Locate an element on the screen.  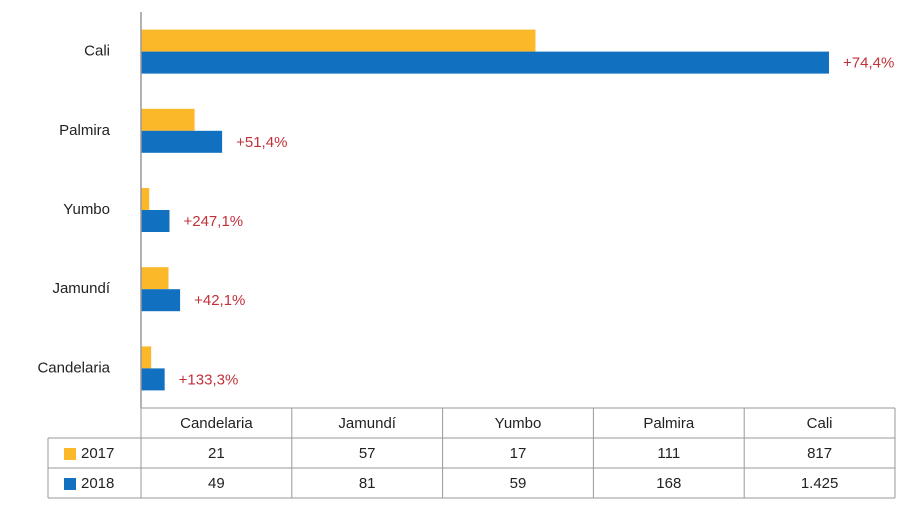
table-header: Candelaria is located at coordinates (216, 423).